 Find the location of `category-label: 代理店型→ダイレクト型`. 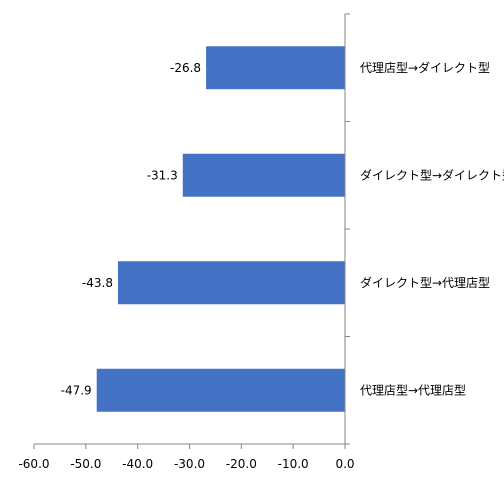

category-label: 代理店型→ダイレクト型 is located at coordinates (425, 67).